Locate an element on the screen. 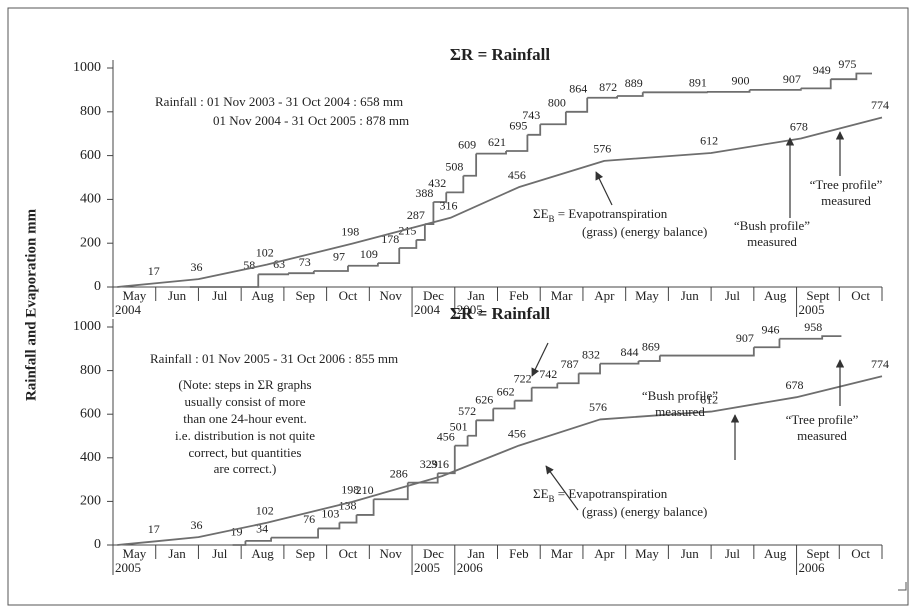 The width and height of the screenshot is (917, 613). data-label: 73 is located at coordinates (305, 262).